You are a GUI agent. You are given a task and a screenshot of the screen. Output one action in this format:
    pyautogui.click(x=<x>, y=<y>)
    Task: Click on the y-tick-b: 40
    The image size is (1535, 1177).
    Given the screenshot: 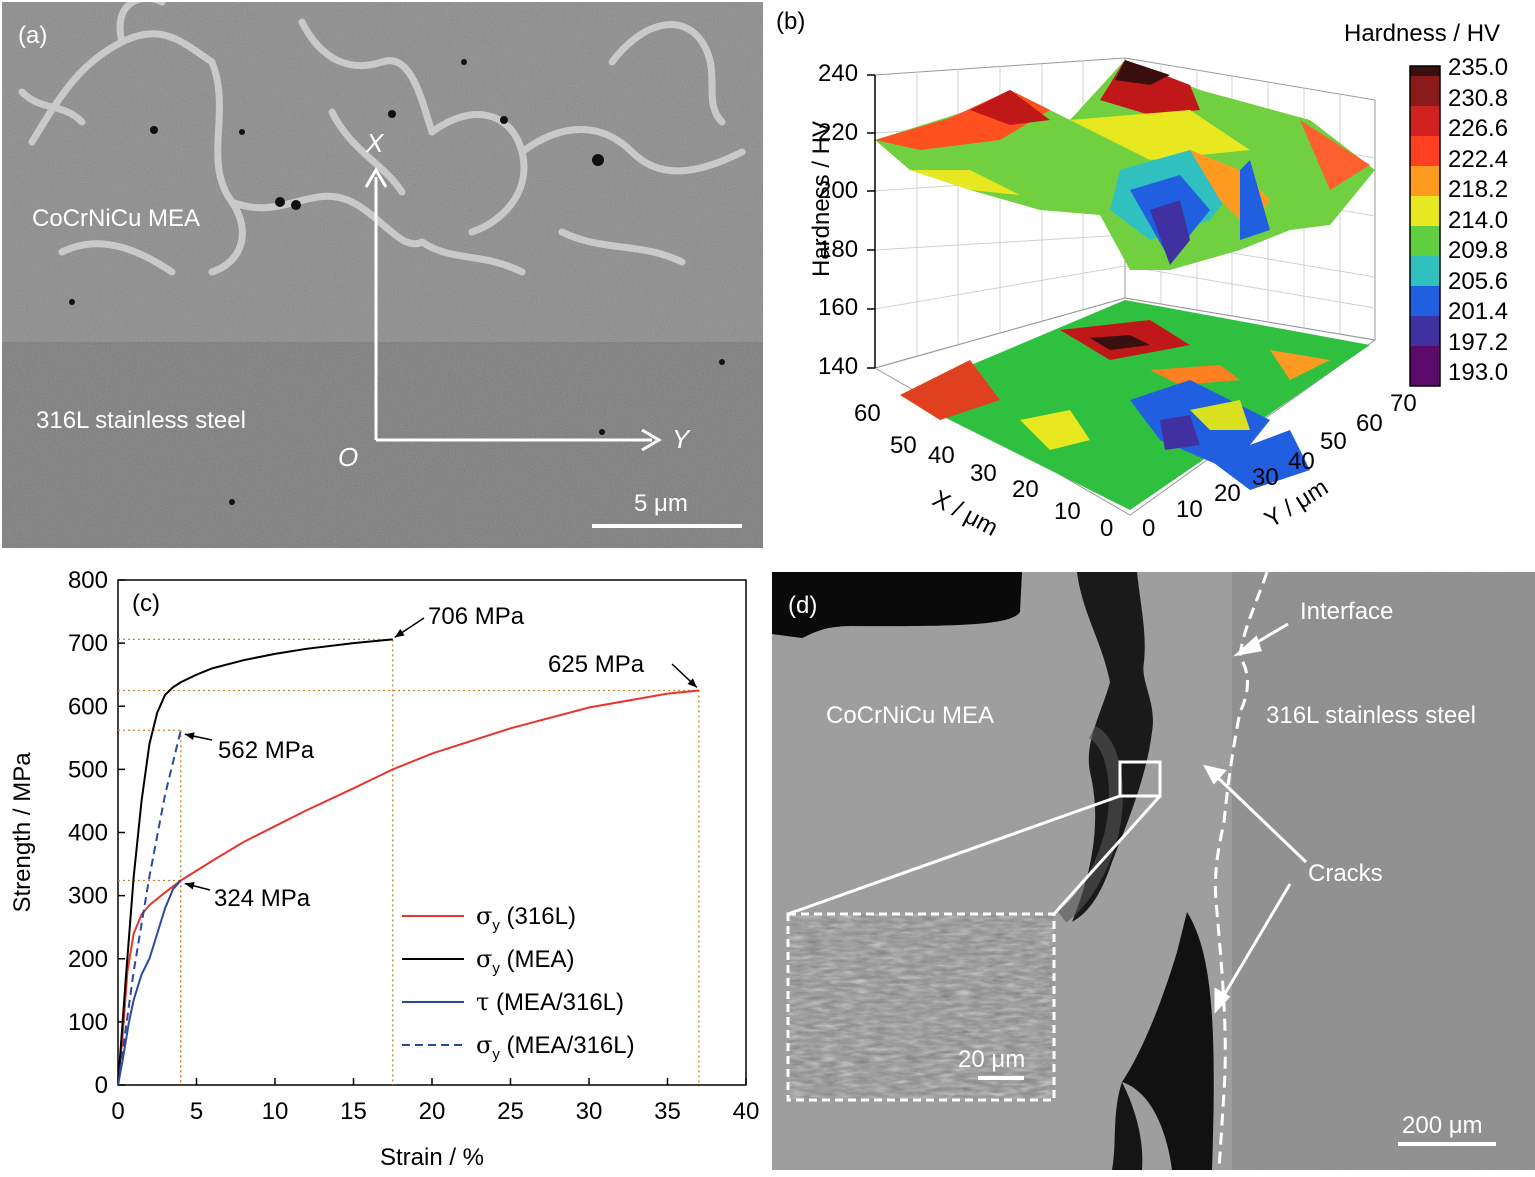 What is the action you would take?
    pyautogui.click(x=1301, y=461)
    